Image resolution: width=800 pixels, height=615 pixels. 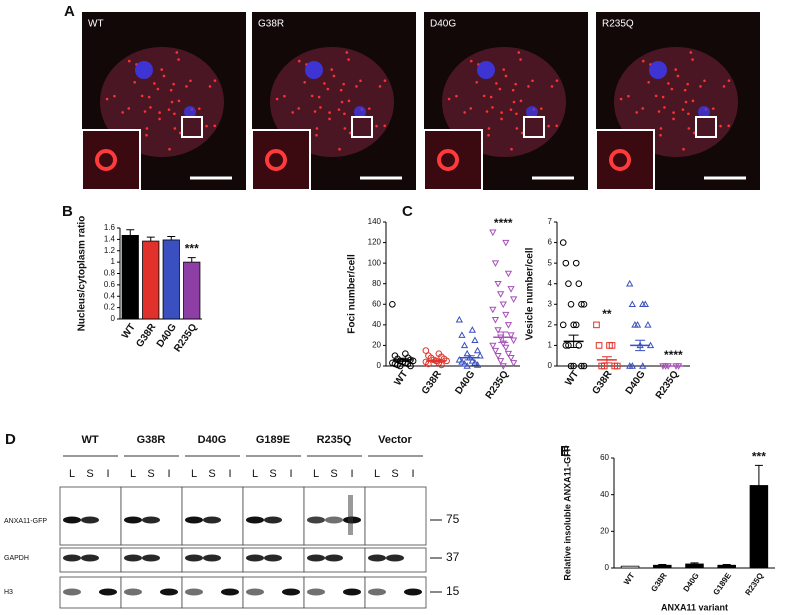 What do you see at coordinates (673, 355) in the screenshot?
I see `significance: ****` at bounding box center [673, 355].